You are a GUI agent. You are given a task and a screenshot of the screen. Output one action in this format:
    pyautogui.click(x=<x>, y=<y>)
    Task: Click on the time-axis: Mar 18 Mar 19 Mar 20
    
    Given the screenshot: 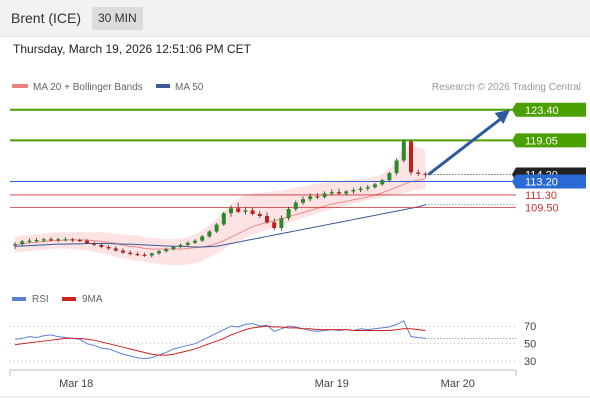 What is the action you would take?
    pyautogui.click(x=295, y=383)
    